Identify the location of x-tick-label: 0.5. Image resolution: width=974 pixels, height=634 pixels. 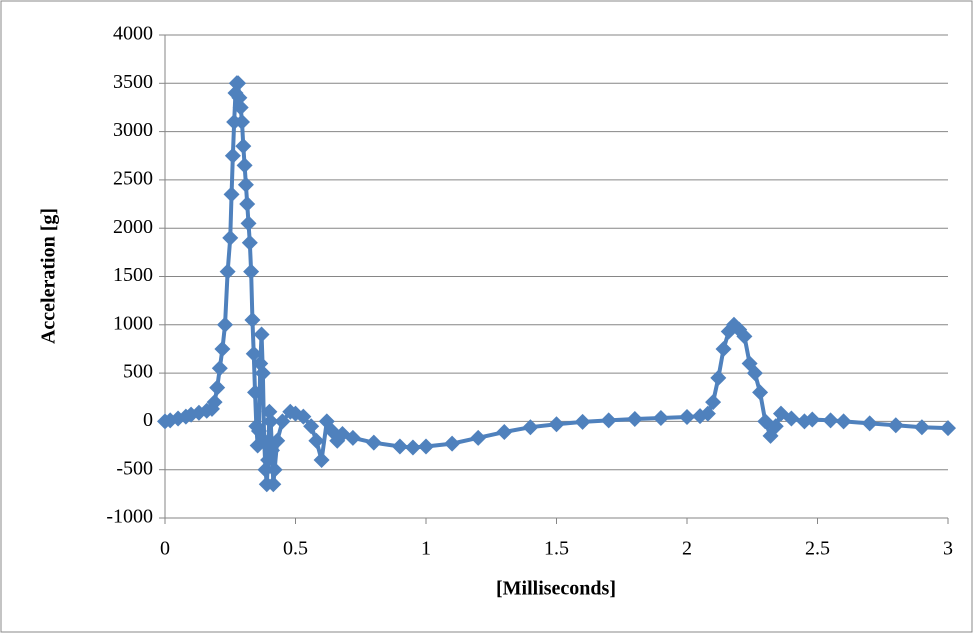
(295, 549).